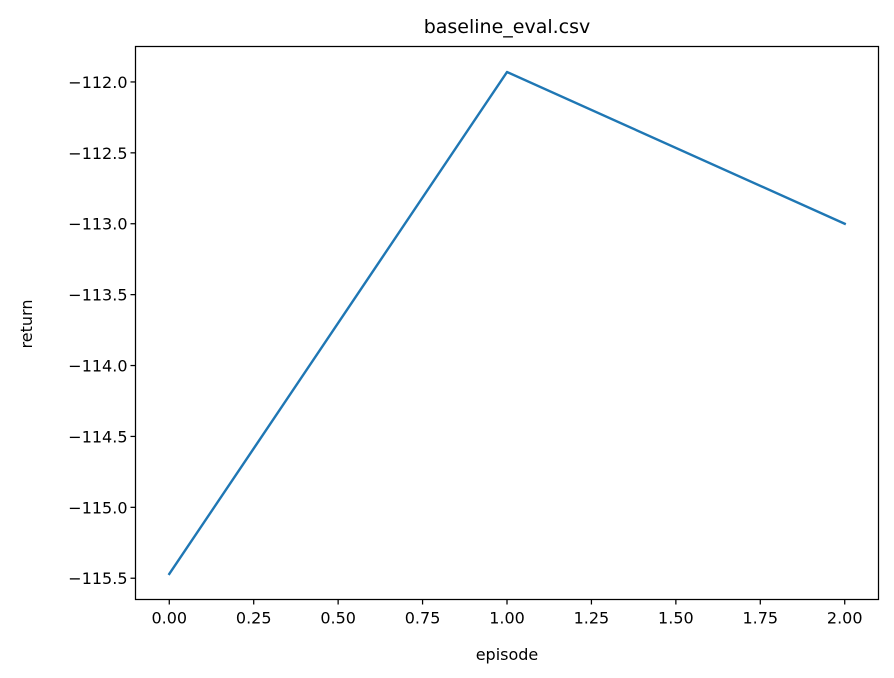 Image resolution: width=894 pixels, height=678 pixels. Describe the element at coordinates (507, 618) in the screenshot. I see `x-tick-label: 1.00` at that location.